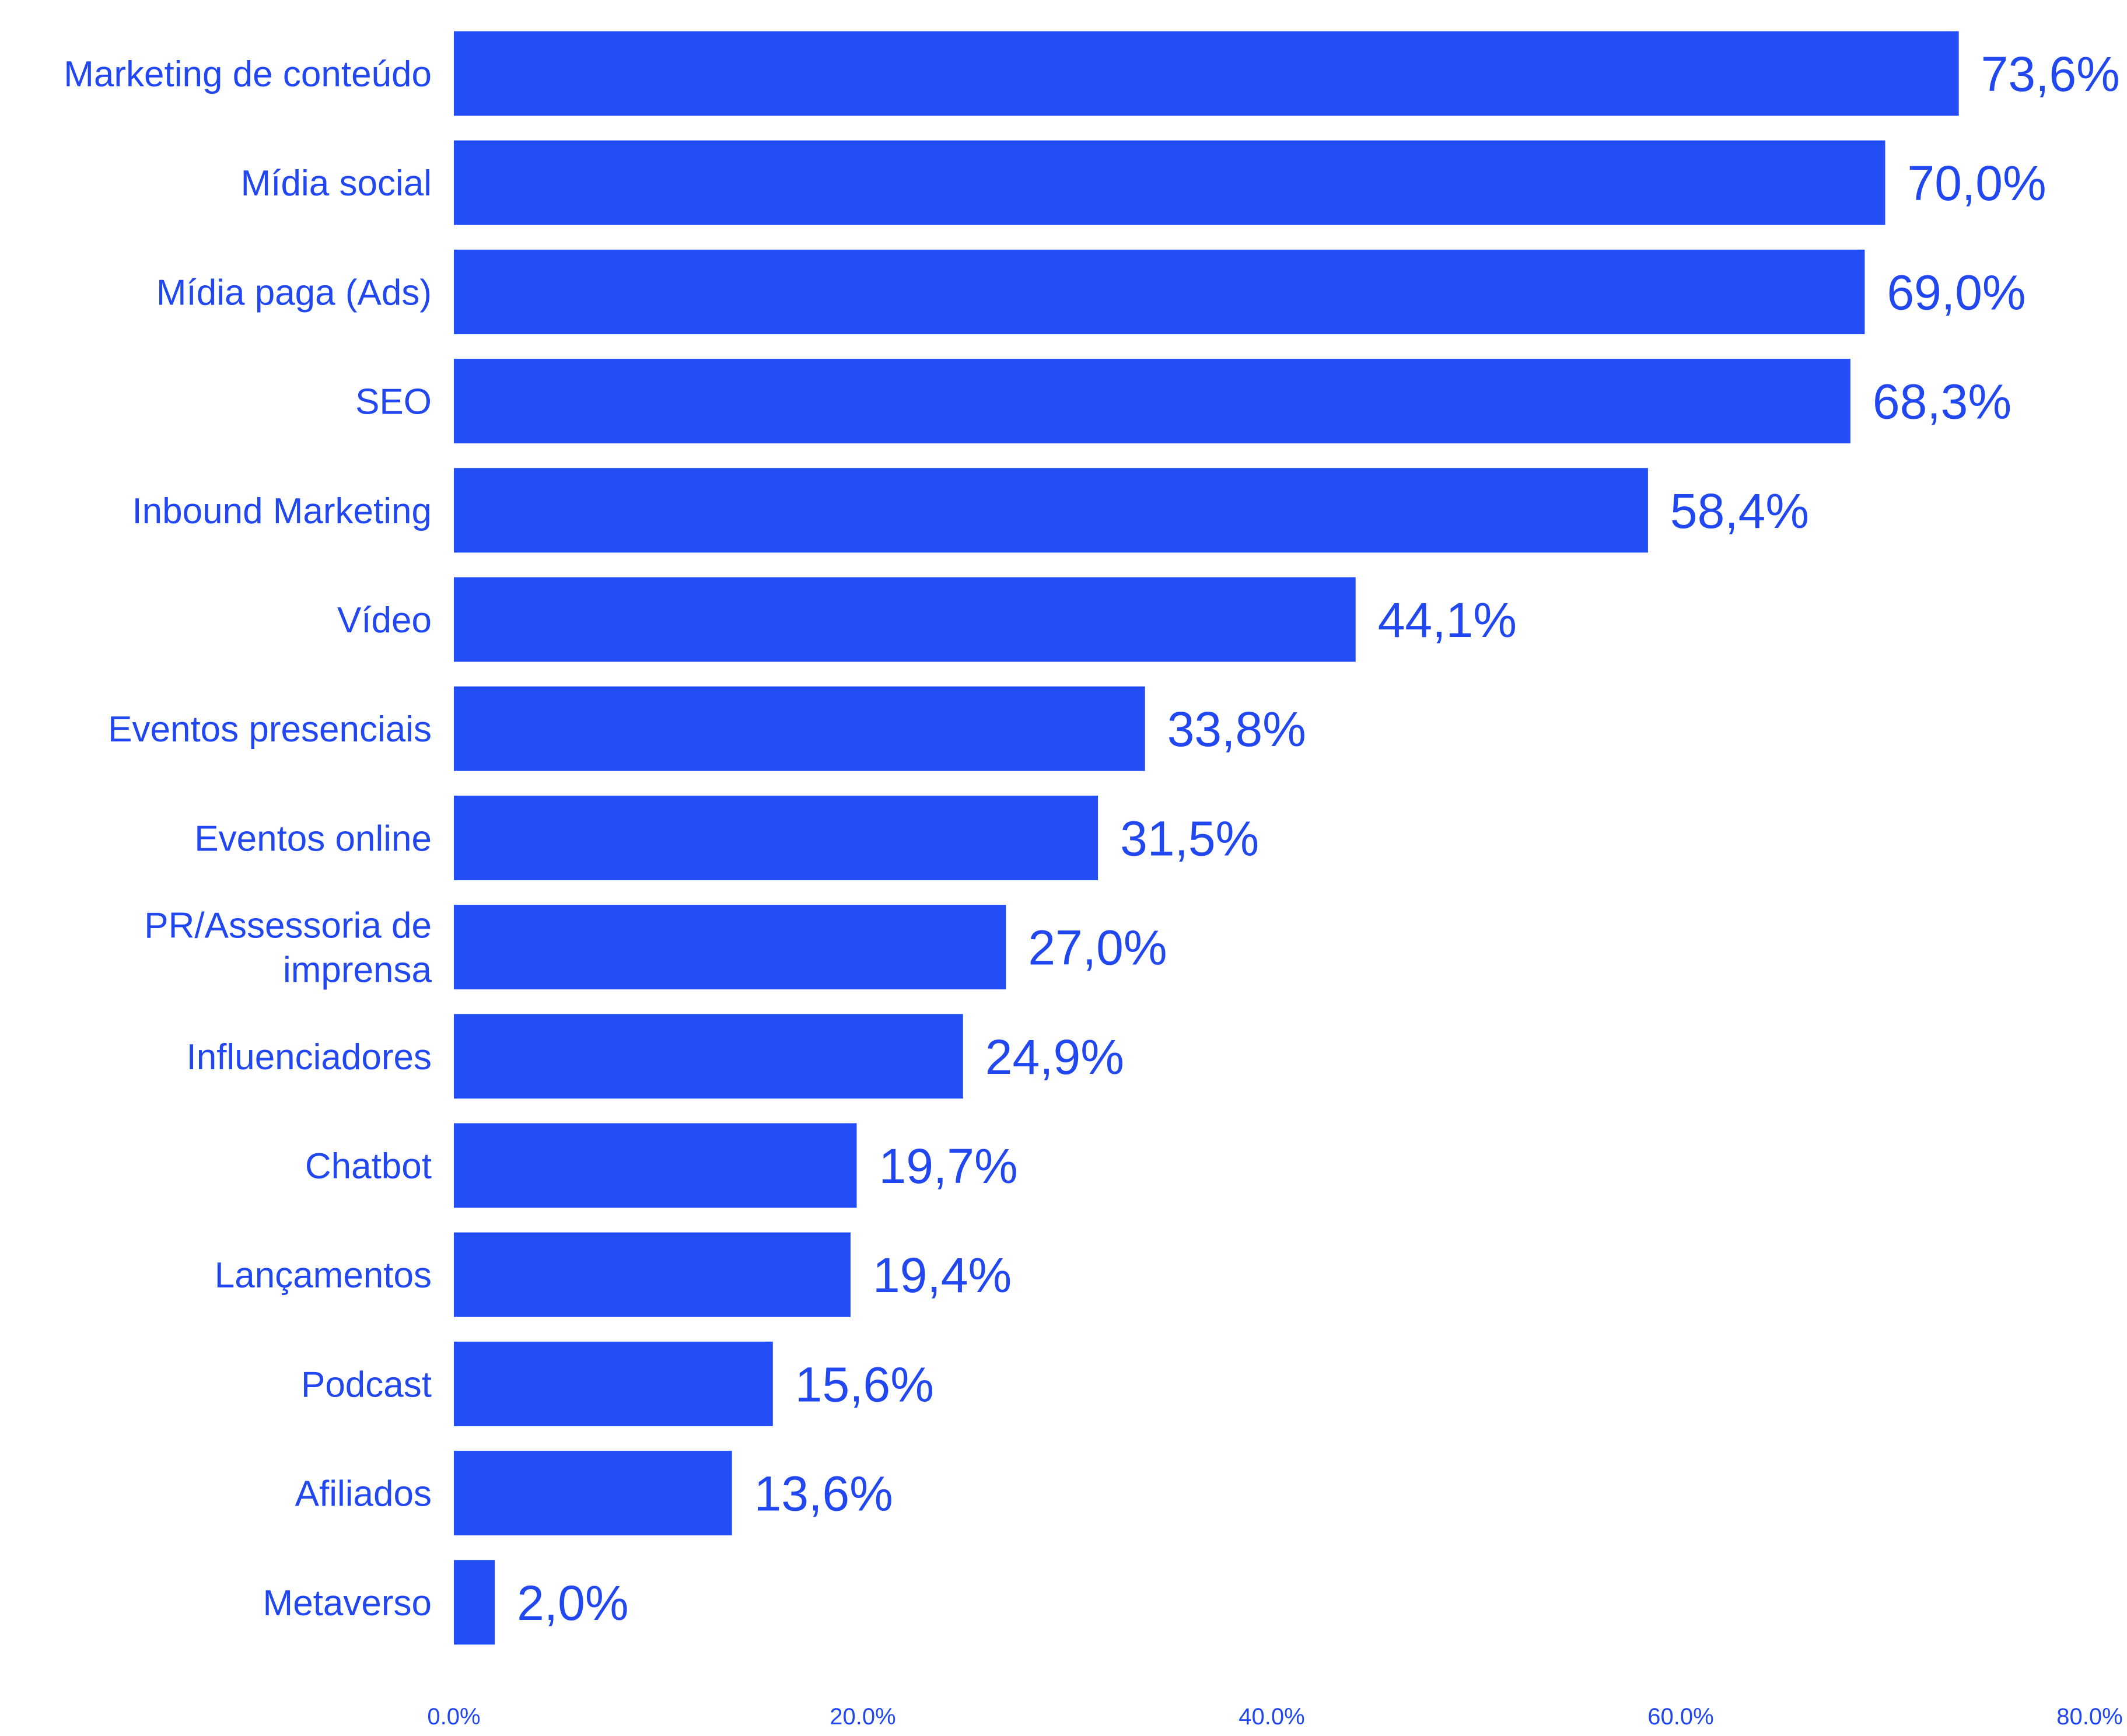 The width and height of the screenshot is (2127, 1736). What do you see at coordinates (800, 729) in the screenshot?
I see `bar-eventos-presenciais` at bounding box center [800, 729].